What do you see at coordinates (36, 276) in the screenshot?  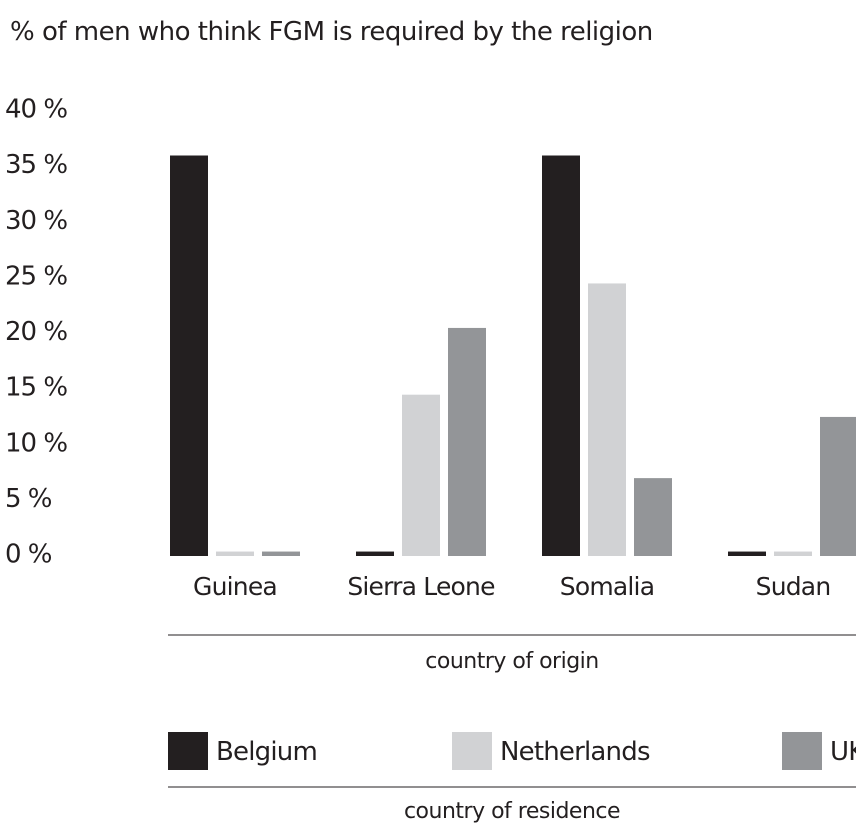 I see `y-tick-label: 25 %` at bounding box center [36, 276].